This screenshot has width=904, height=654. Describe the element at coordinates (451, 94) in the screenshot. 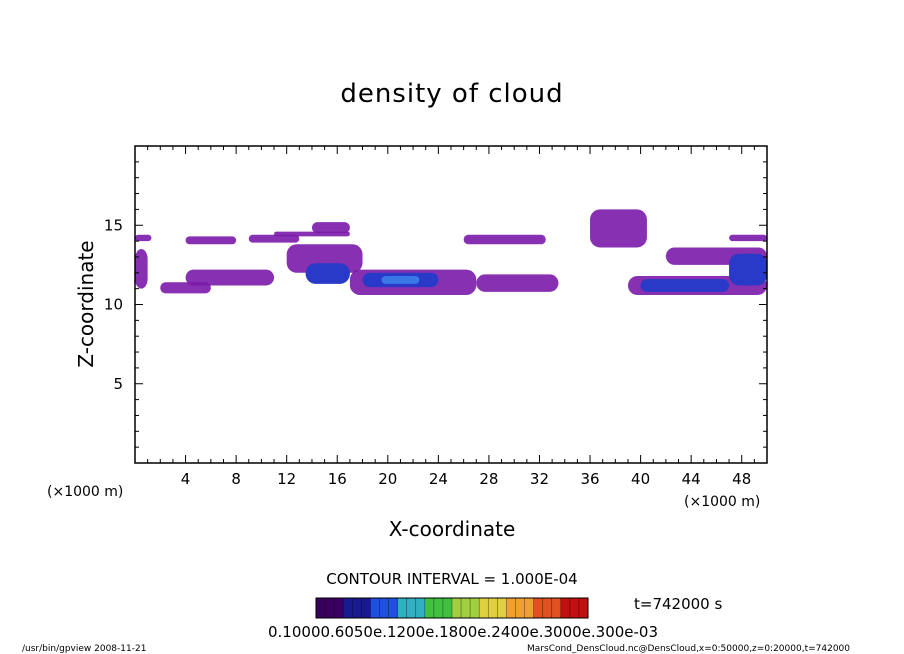

I see `chart-title: density of cloud` at that location.